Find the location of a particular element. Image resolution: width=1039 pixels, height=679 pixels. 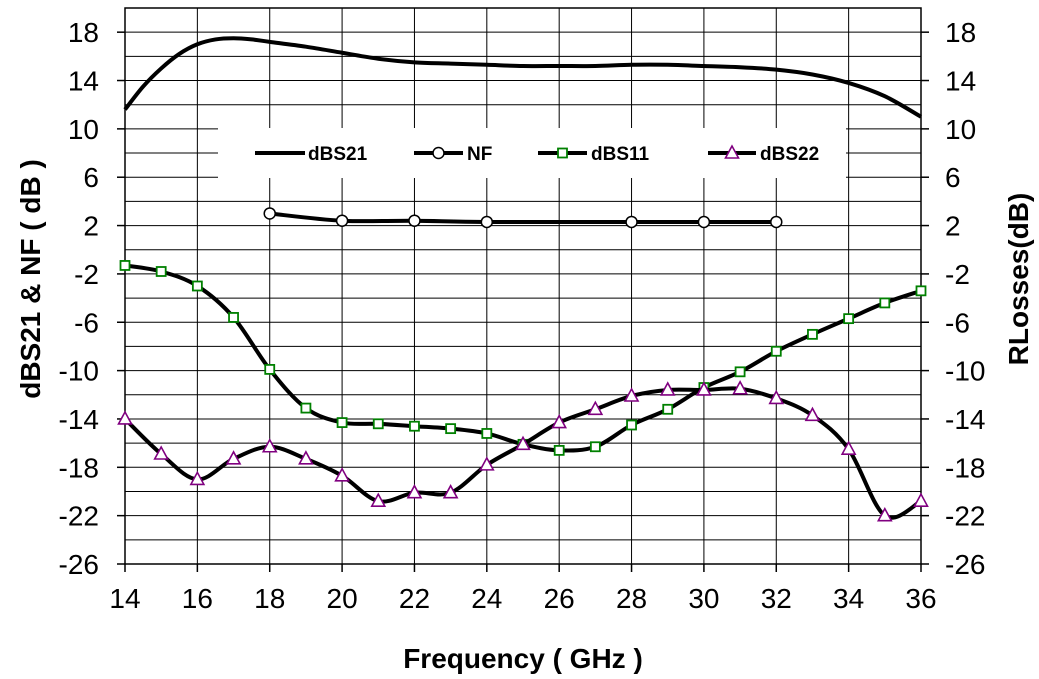

y-tick-label-left: 6 is located at coordinates (91, 177).